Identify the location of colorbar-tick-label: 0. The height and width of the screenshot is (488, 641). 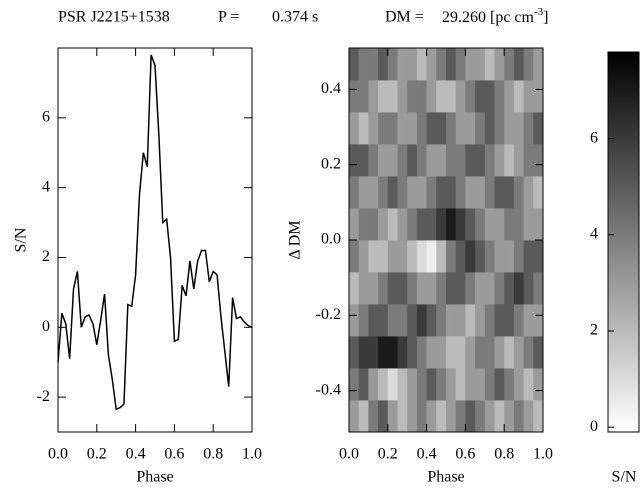
(594, 426).